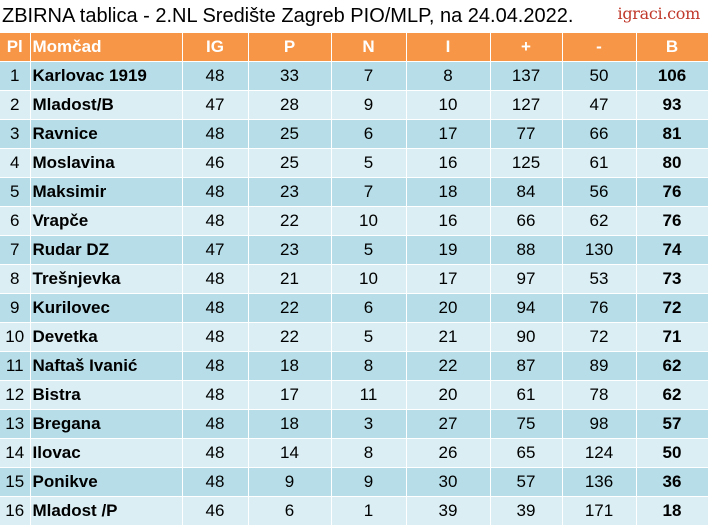  Describe the element at coordinates (354, 163) in the screenshot. I see `table-row: 4 Moslavina 46 25 5 16 125 61 80` at that location.